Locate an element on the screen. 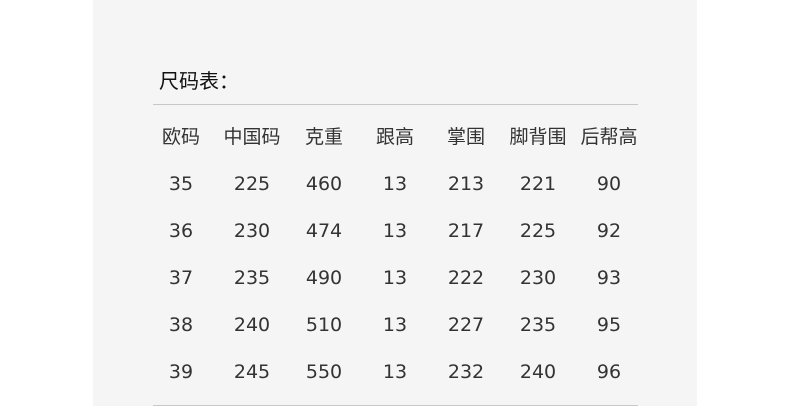 The height and width of the screenshot is (406, 790). column-header: 跟高 is located at coordinates (394, 137).